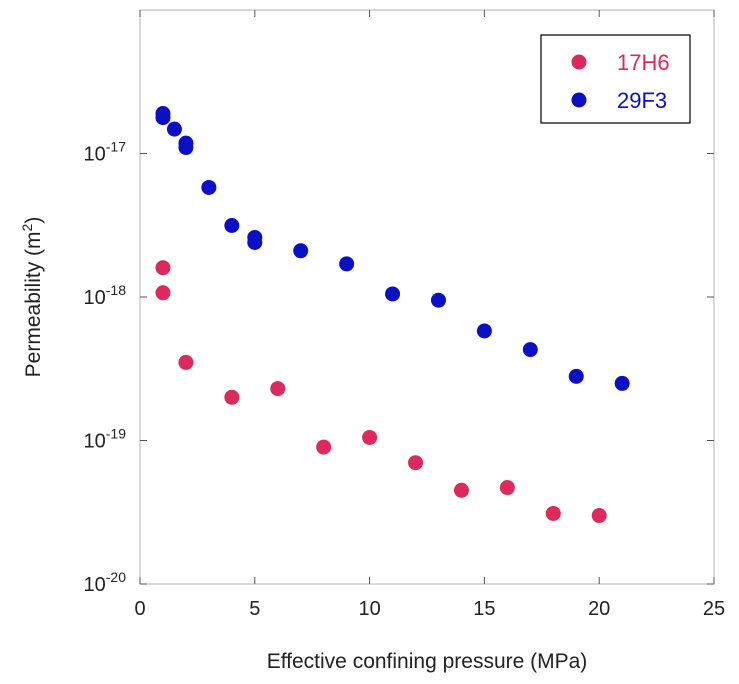 The height and width of the screenshot is (684, 739). I want to click on x-tick-label: 10, so click(369, 609).